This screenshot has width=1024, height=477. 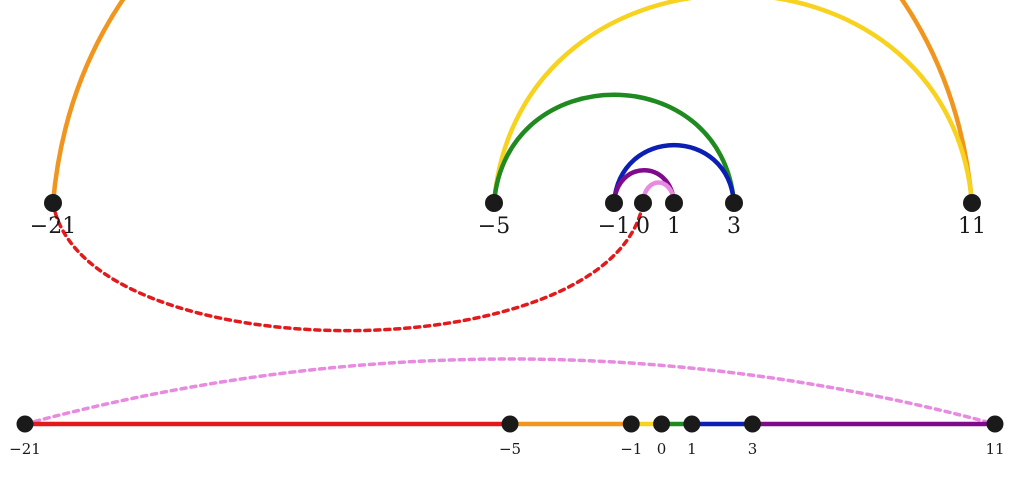 I want to click on top-diagram-points, so click(x=512, y=203).